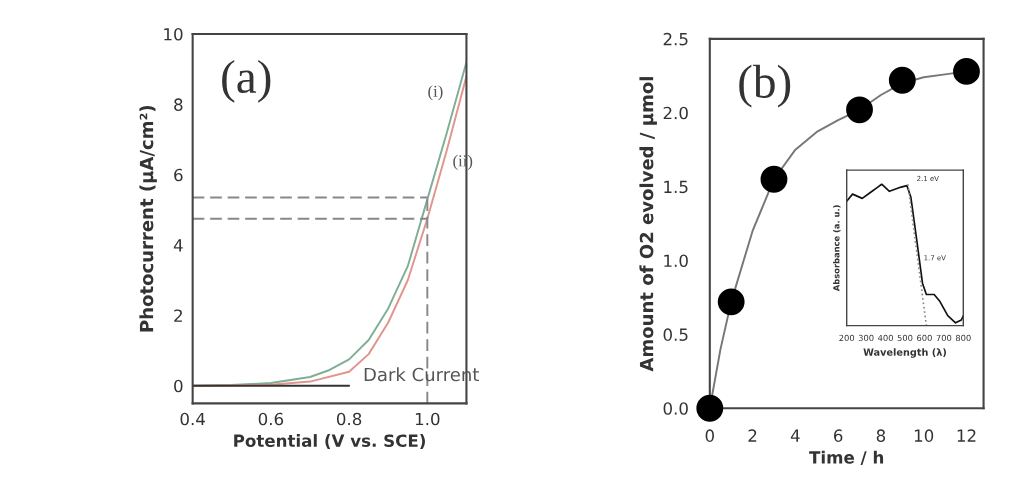  What do you see at coordinates (148, 218) in the screenshot?
I see `y-axis-title: Photocurrent (μA/cm²)` at bounding box center [148, 218].